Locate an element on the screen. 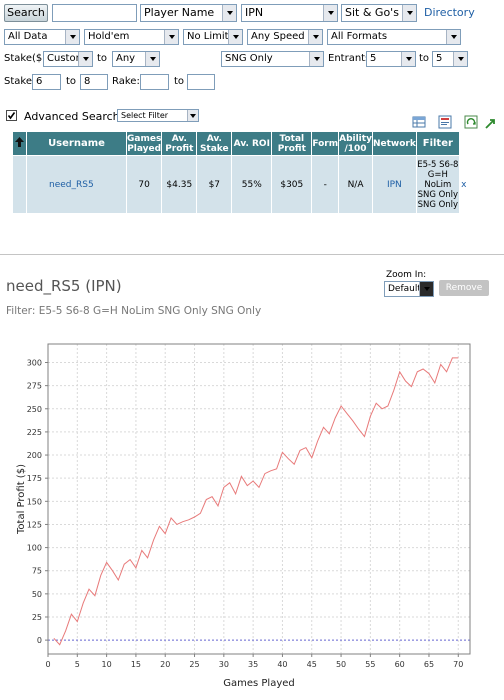 The height and width of the screenshot is (700, 504). y-tick-label: 225 is located at coordinates (34, 432).